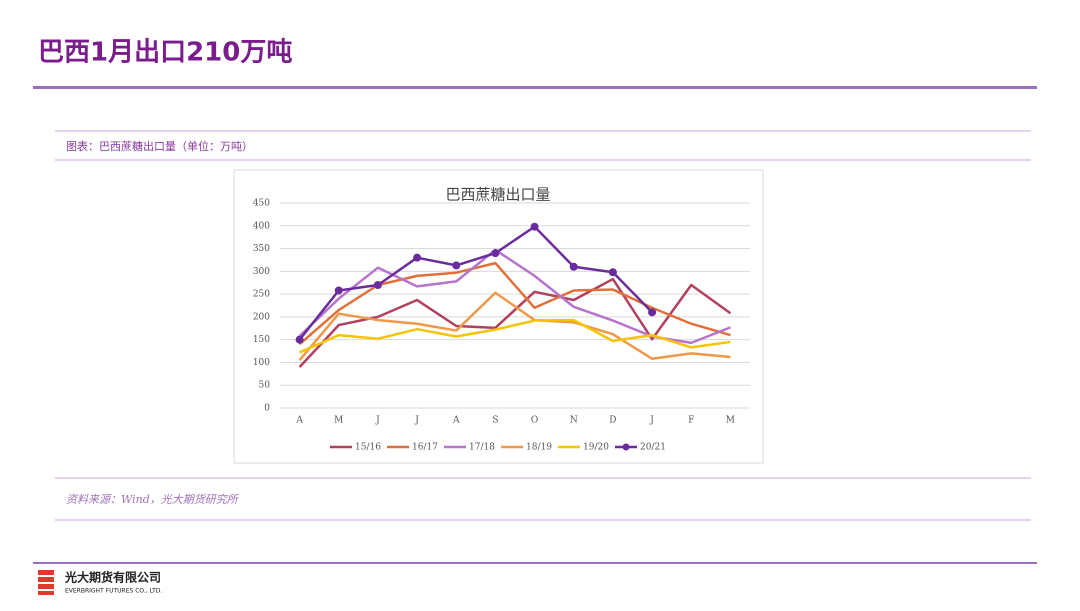 The image size is (1080, 611). Describe the element at coordinates (482, 448) in the screenshot. I see `legend-label: 17/18` at that location.